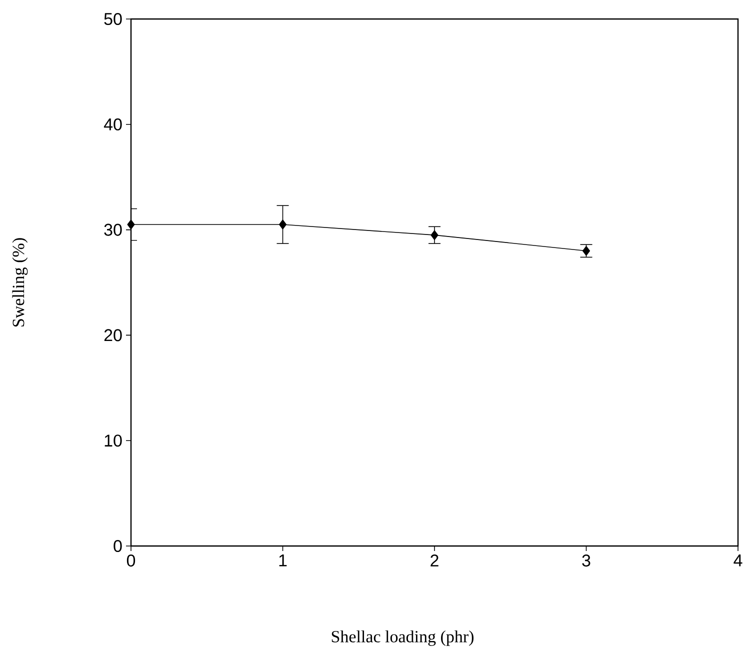 This screenshot has height=659, width=743. I want to click on x-tick-label: 2, so click(434, 560).